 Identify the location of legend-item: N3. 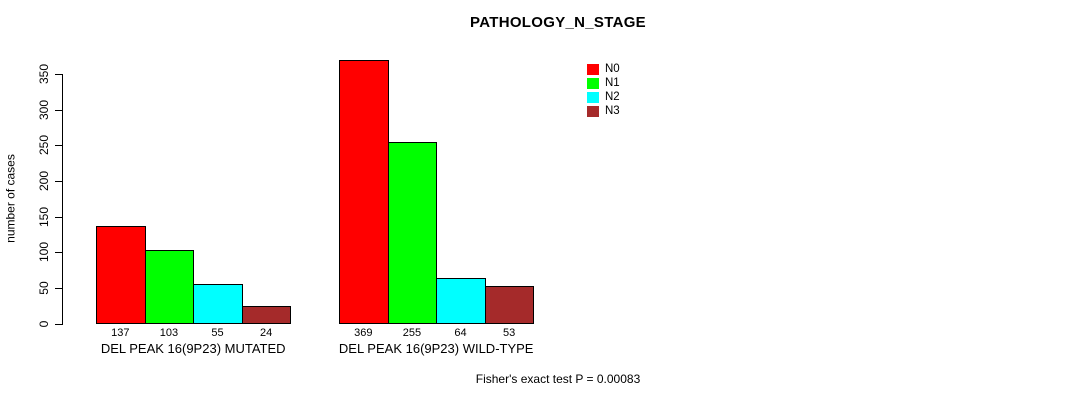
(603, 111).